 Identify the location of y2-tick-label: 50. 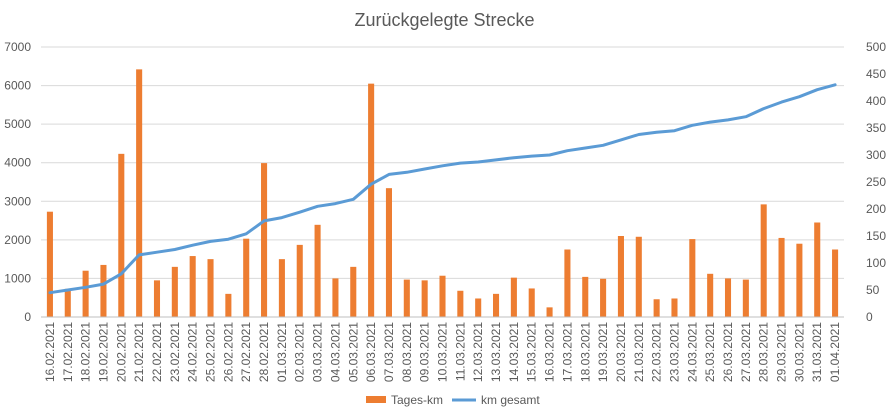
(873, 290).